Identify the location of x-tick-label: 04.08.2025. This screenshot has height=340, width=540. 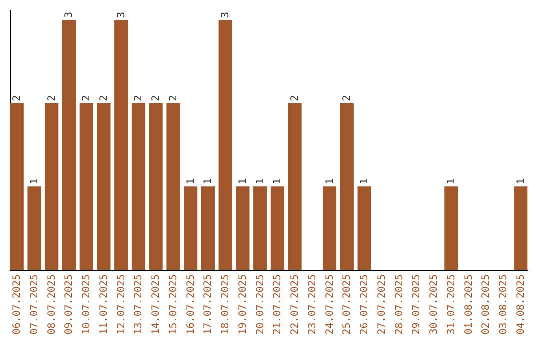
(521, 304).